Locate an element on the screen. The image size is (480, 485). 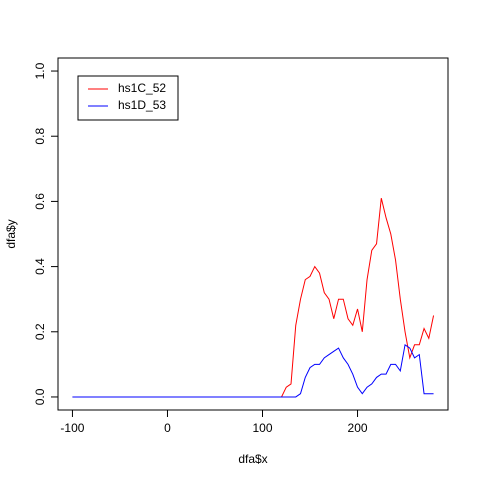
x-tick-label: -100 is located at coordinates (72, 428).